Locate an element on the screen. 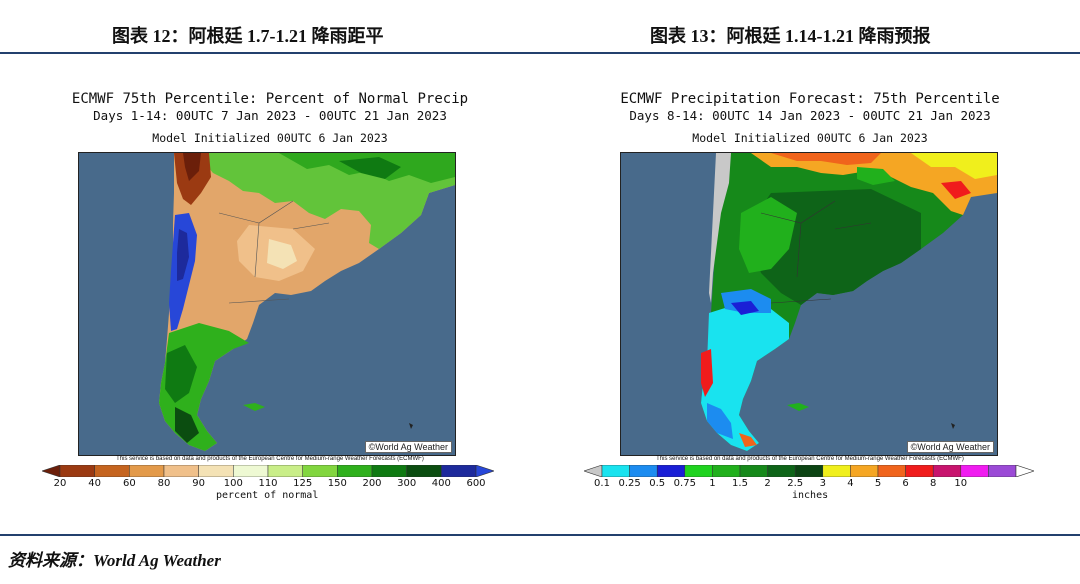  colorbar-tick-label: 600 is located at coordinates (476, 483).